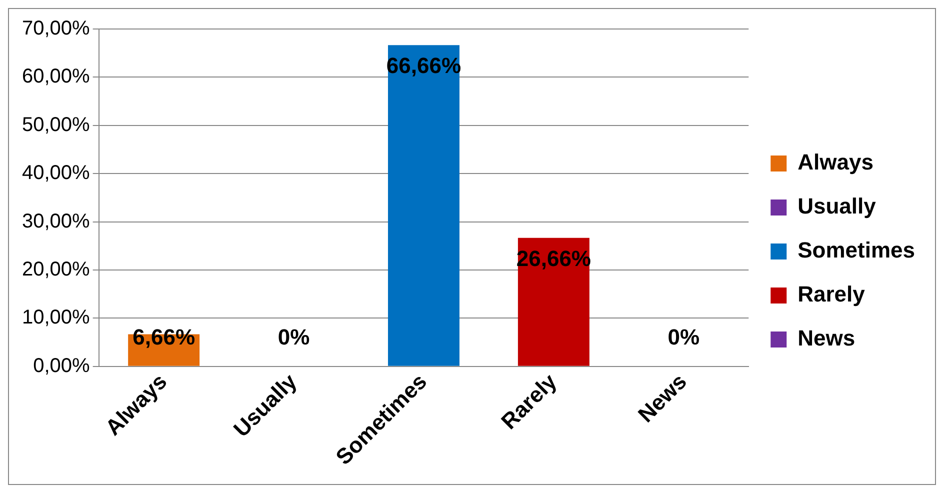 This screenshot has width=944, height=493. I want to click on y-tick-label: 20,00%, so click(56, 269).